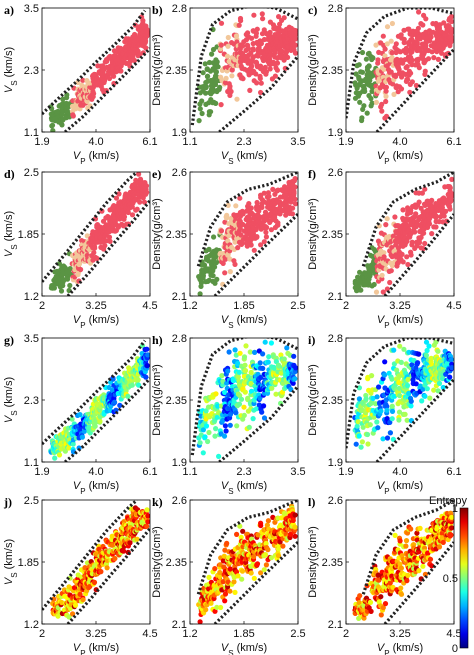  Describe the element at coordinates (335, 339) in the screenshot. I see `y-tick-label: 2.8` at that location.